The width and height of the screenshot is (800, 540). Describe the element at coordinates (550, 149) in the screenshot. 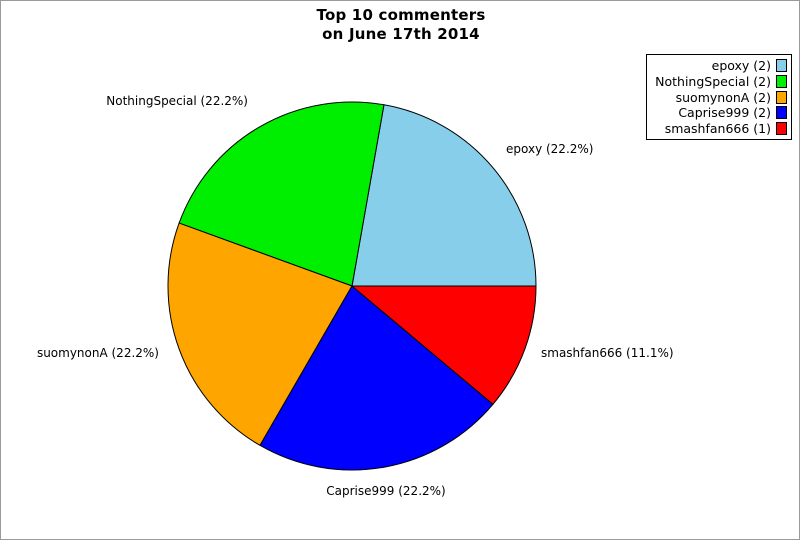

I see `pie-slice-label-epoxy: epoxy (22.2%)` at that location.